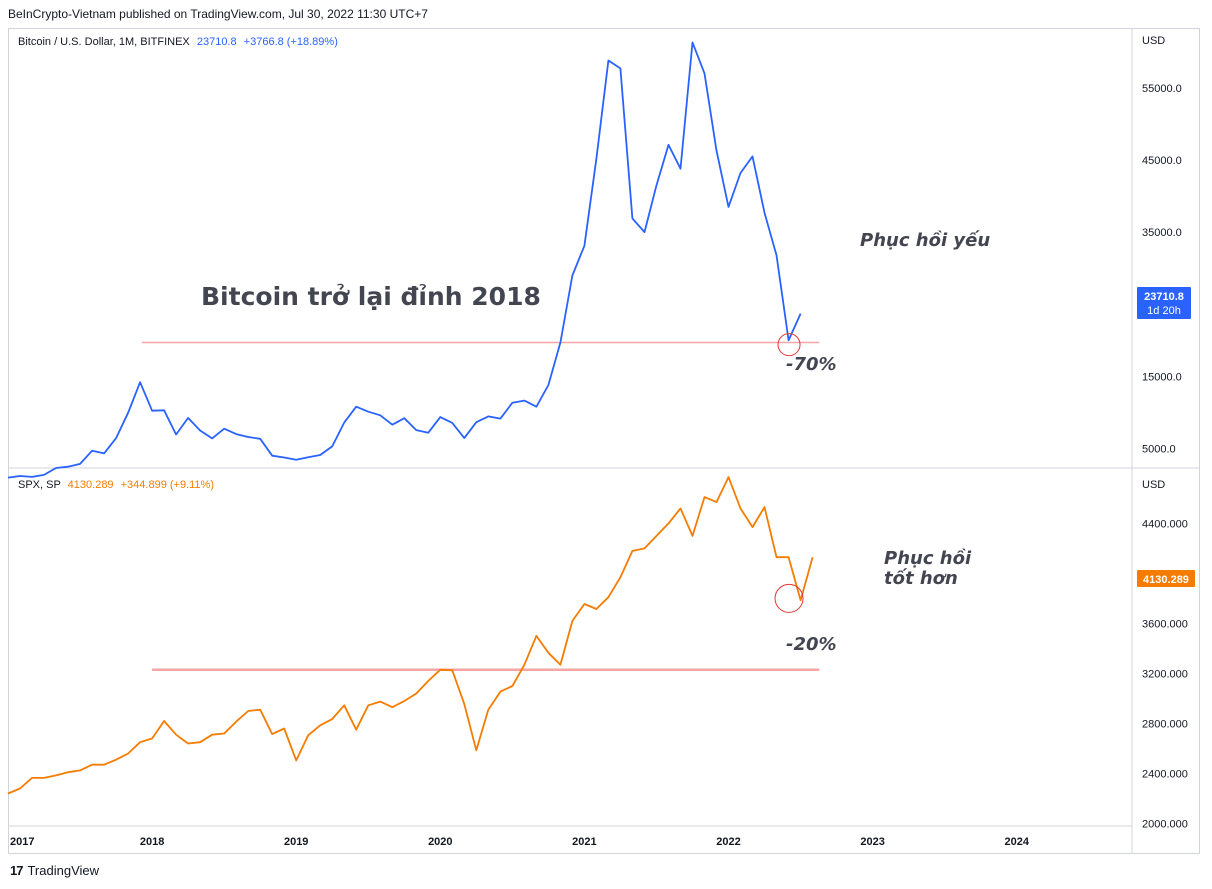  I want to click on spx-y-tick-label: 4400.000, so click(1165, 524).